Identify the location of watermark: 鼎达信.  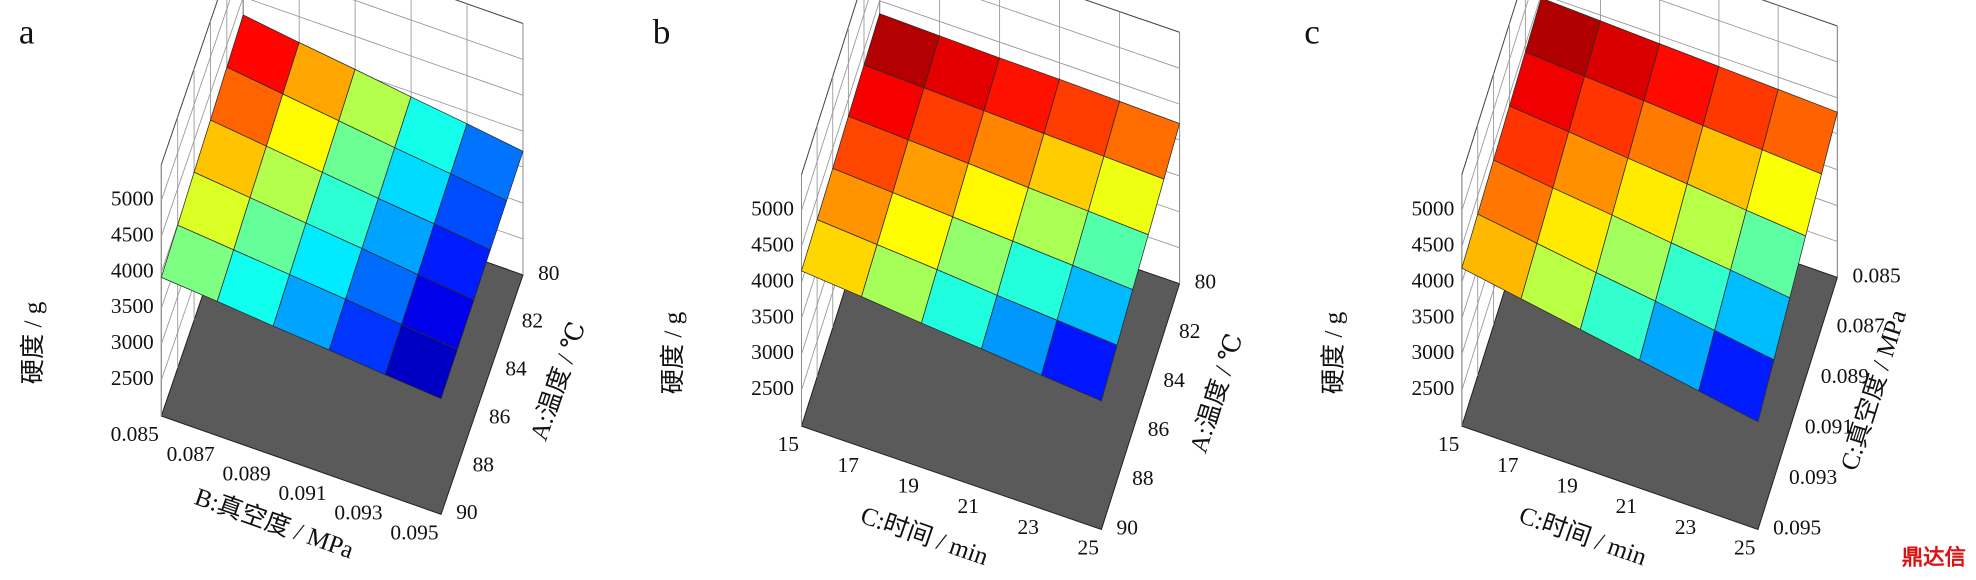
(1934, 557).